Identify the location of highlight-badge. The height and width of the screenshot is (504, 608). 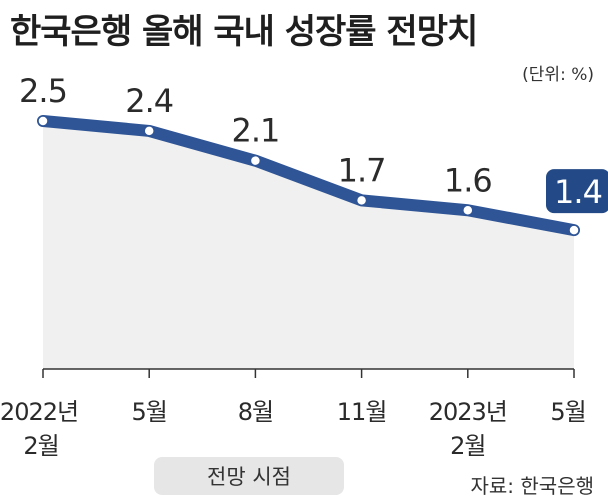
(577, 191).